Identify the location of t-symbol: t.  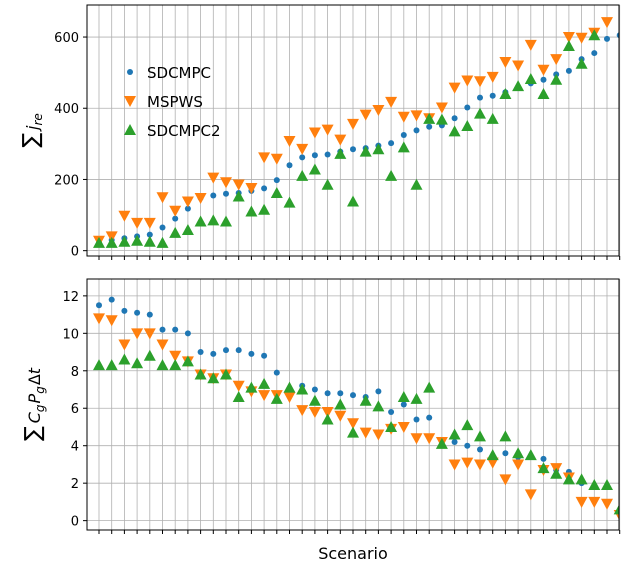
(34, 370).